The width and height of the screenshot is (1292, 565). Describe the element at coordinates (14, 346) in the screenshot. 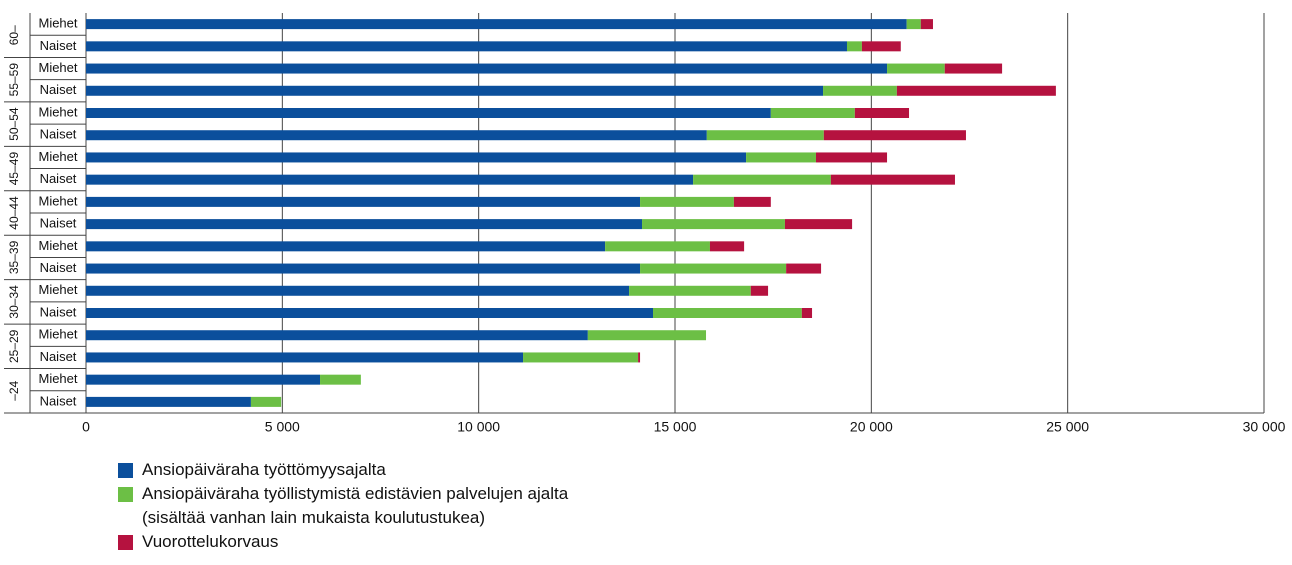

I see `group-label: 25–29` at that location.